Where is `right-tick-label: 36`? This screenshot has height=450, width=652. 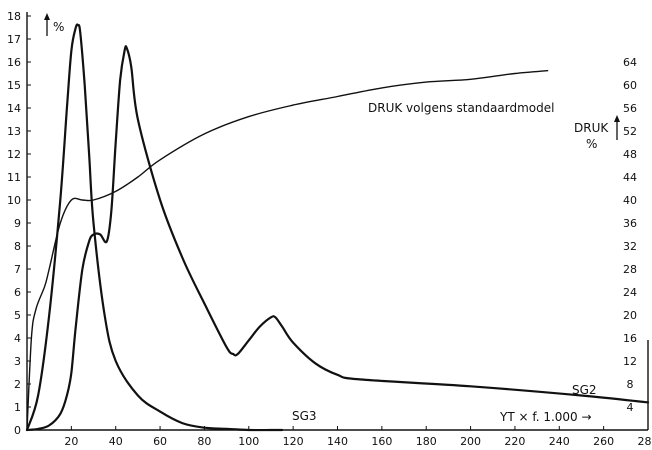
right-tick-label: 36 is located at coordinates (630, 223).